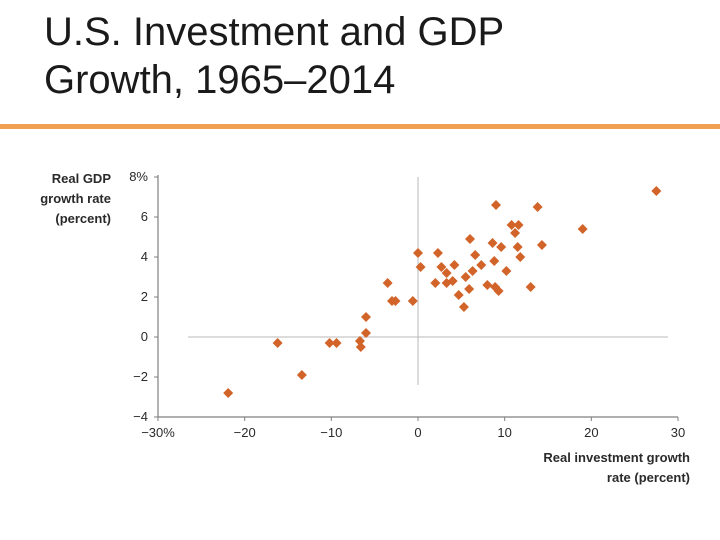  I want to click on title-divider, so click(360, 126).